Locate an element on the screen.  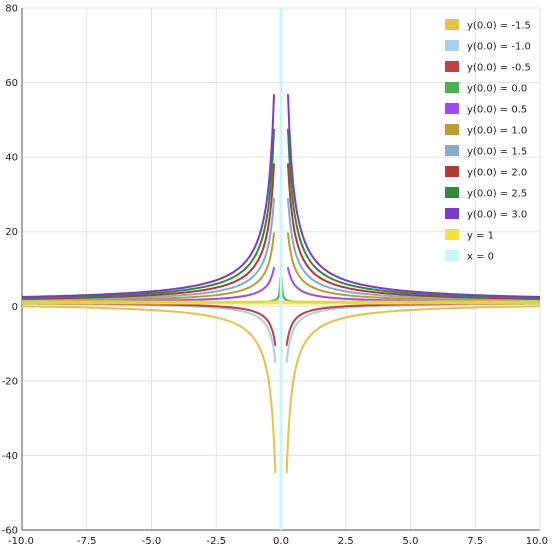
legend-label: y(0.0) = 1.0 is located at coordinates (497, 131).